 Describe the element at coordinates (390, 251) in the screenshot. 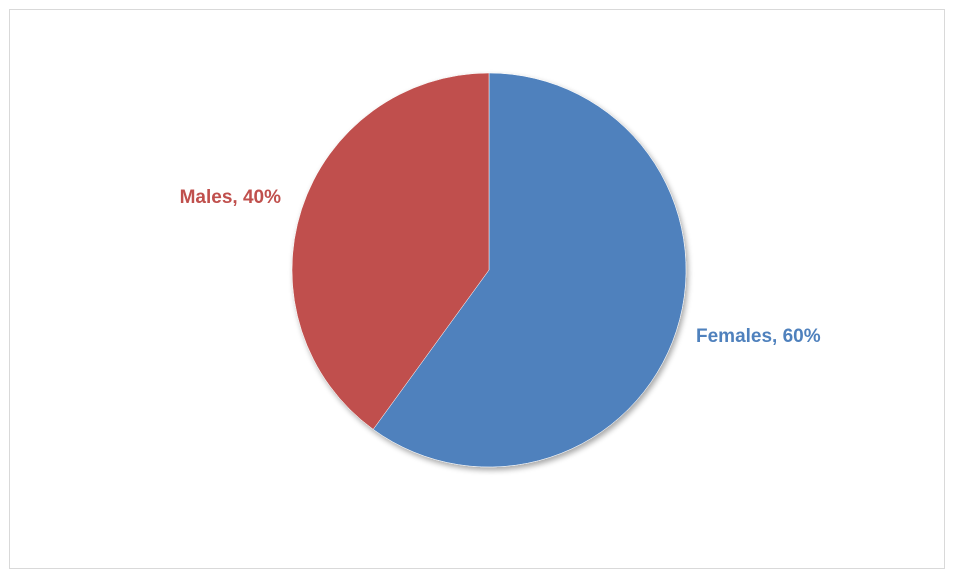

I see `pie-slice-males` at that location.